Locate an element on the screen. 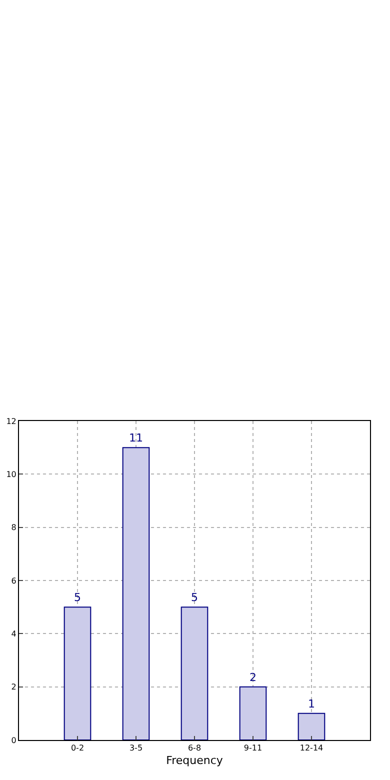  y-tick-label: 2 is located at coordinates (13, 687).